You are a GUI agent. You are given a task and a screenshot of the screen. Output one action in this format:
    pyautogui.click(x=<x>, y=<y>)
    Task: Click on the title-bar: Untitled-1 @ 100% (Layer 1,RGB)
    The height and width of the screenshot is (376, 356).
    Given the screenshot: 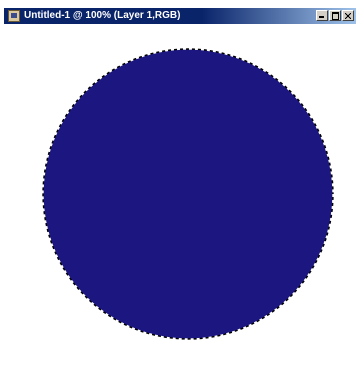 What is the action you would take?
    pyautogui.click(x=180, y=16)
    